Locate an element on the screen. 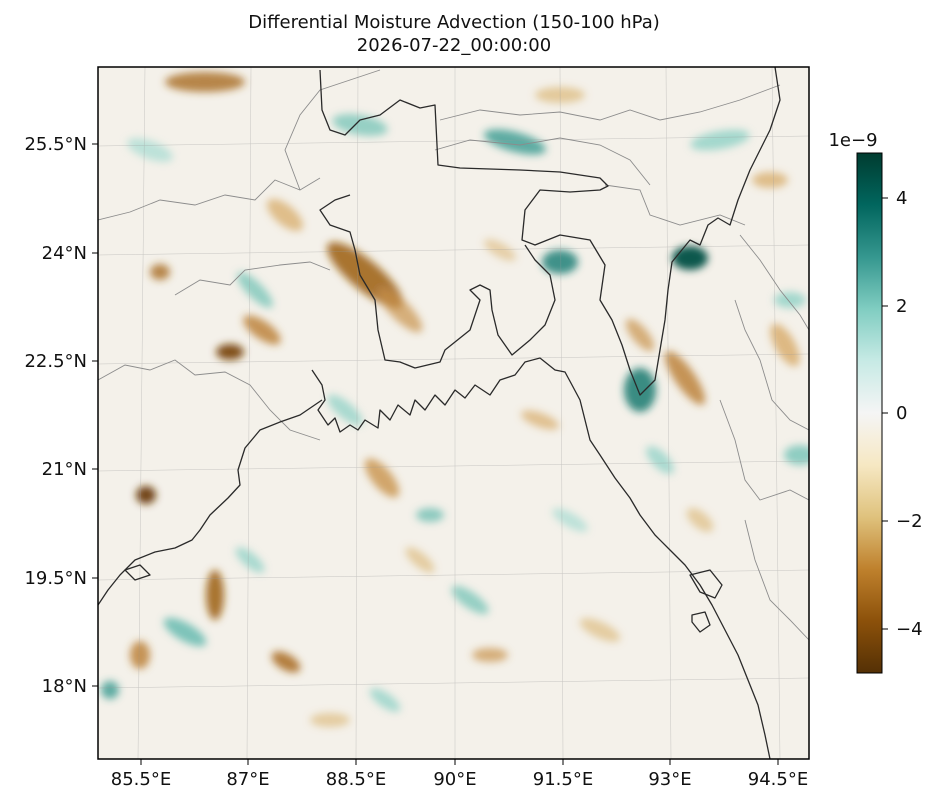 This screenshot has width=943, height=805. lat-tick-label: 19.5°N is located at coordinates (55, 578).